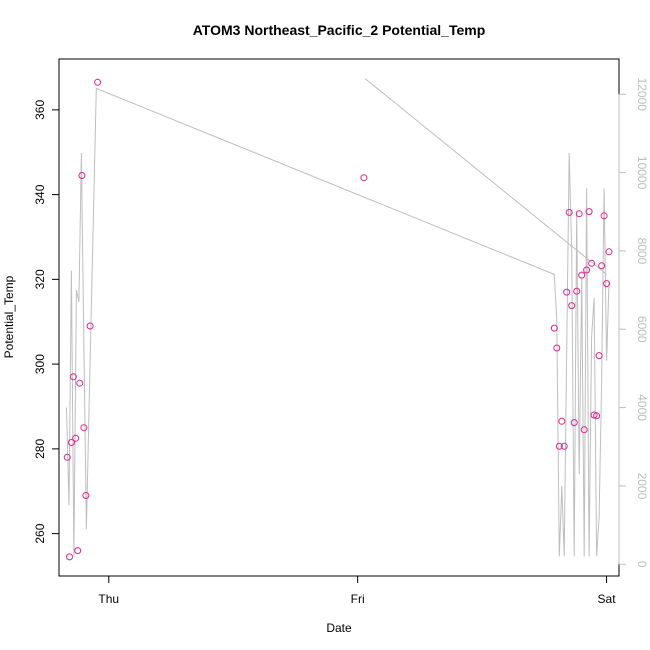 The width and height of the screenshot is (650, 650). Describe the element at coordinates (339, 30) in the screenshot. I see `chart-title: ATOM3 Northeast_Pacific_2 Potential_Temp` at that location.